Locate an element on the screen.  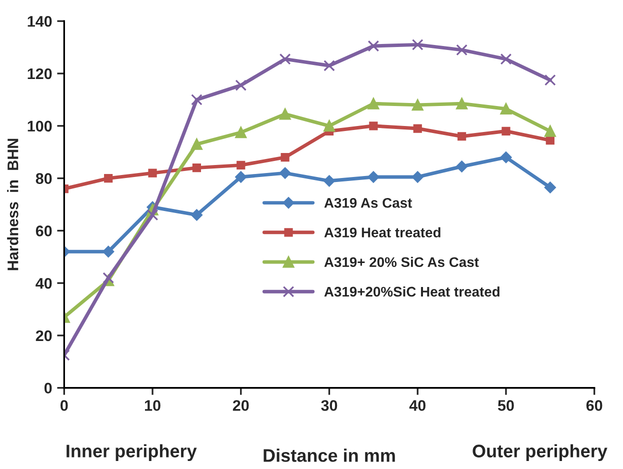
y-tick-label: 140 is located at coordinates (40, 21).